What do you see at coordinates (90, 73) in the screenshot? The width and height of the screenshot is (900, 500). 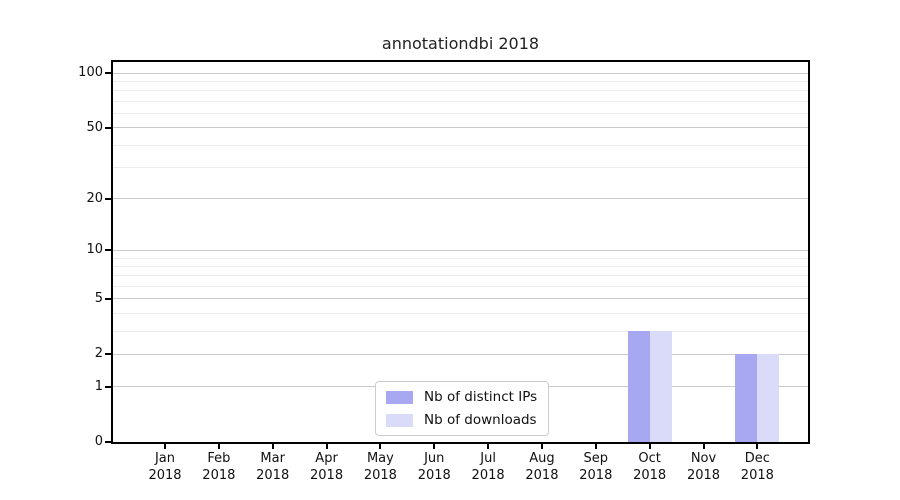 I see `y-tick-label: 100` at bounding box center [90, 73].